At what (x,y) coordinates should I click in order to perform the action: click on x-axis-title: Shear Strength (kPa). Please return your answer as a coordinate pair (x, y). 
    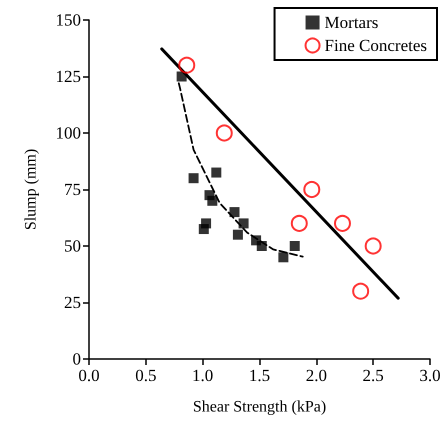
    Looking at the image, I should click on (259, 407).